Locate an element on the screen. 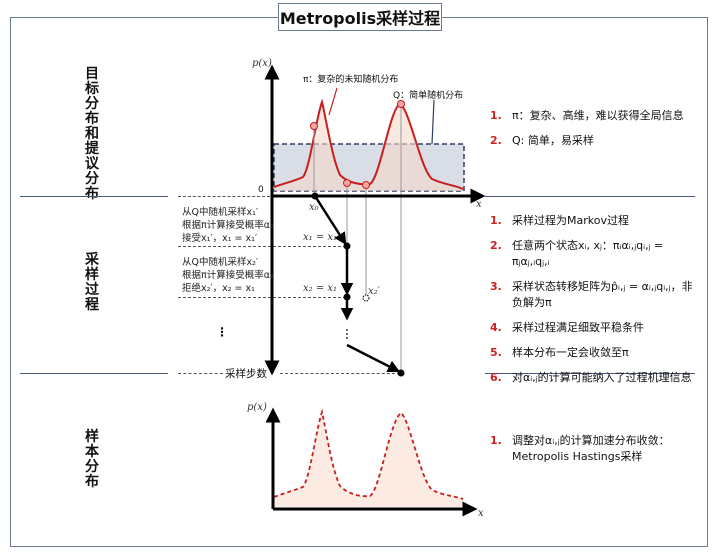  chain-point-x2 is located at coordinates (347, 297).